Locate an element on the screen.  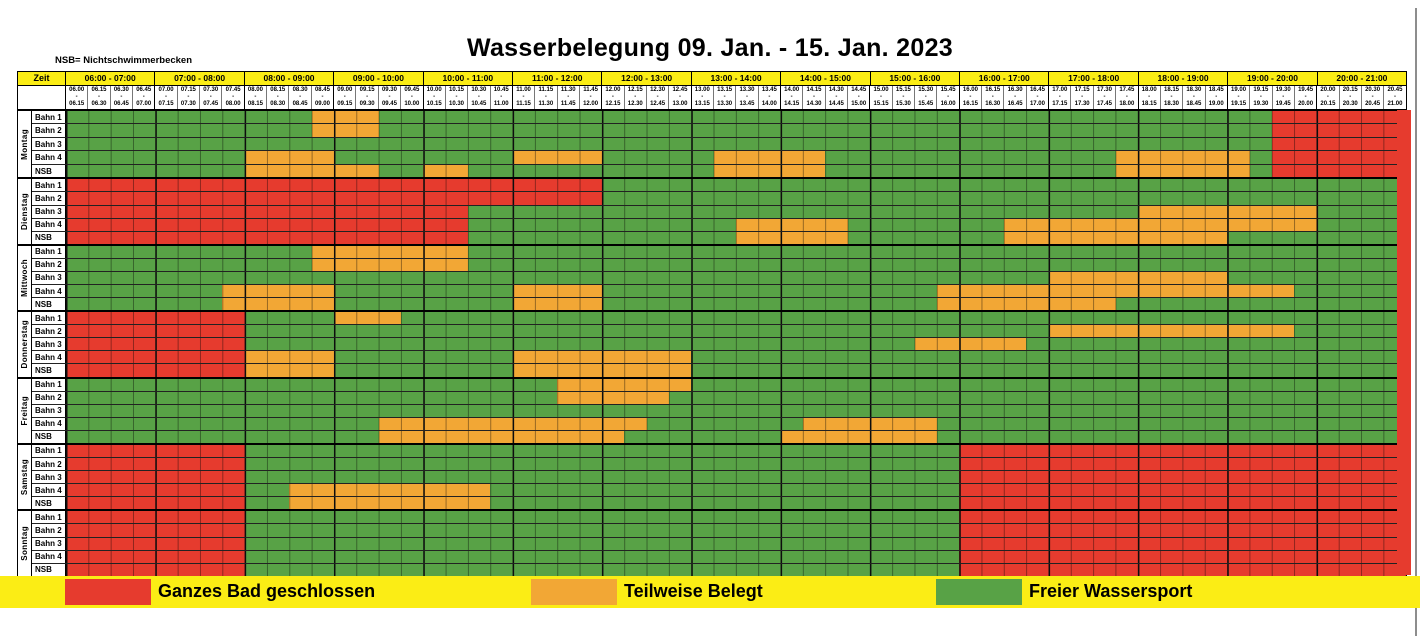
quarter-header-cell: 18.45-19.00 is located at coordinates (1215, 97).